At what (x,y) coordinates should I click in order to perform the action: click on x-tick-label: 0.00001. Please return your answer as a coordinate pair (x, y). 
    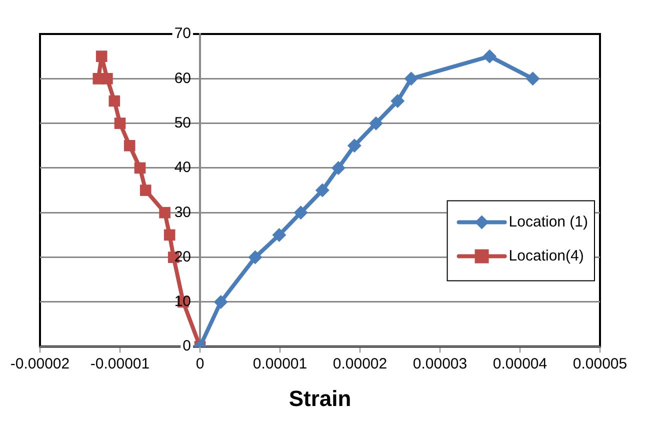
    Looking at the image, I should click on (280, 364).